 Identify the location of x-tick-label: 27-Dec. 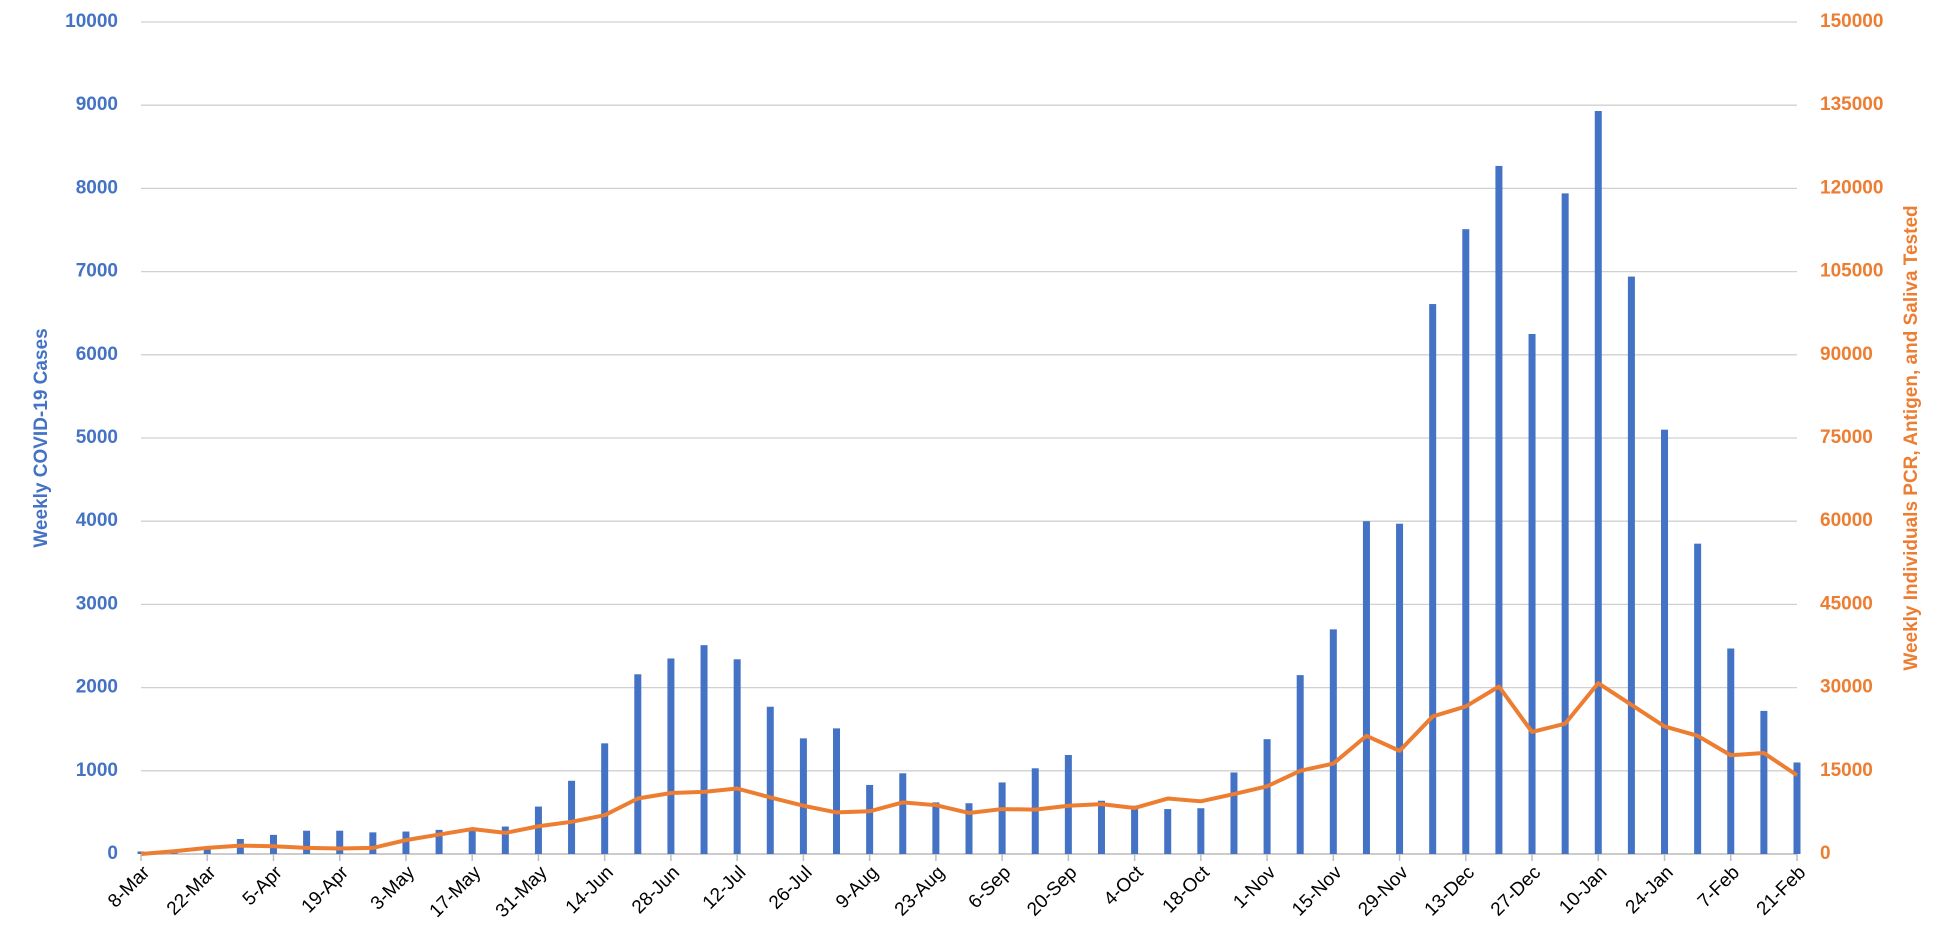
(1516, 891).